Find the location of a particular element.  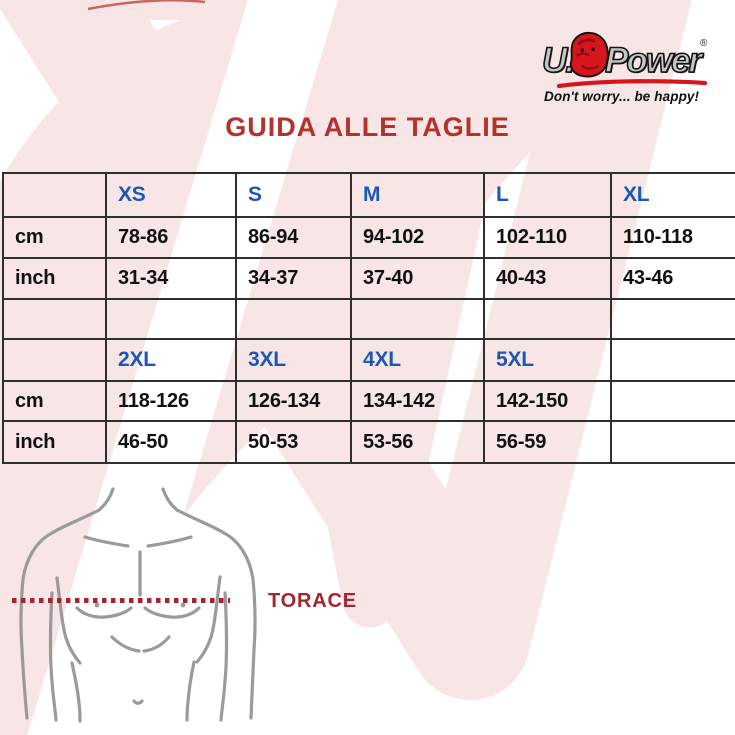

right-clavicle-line is located at coordinates (169, 541).